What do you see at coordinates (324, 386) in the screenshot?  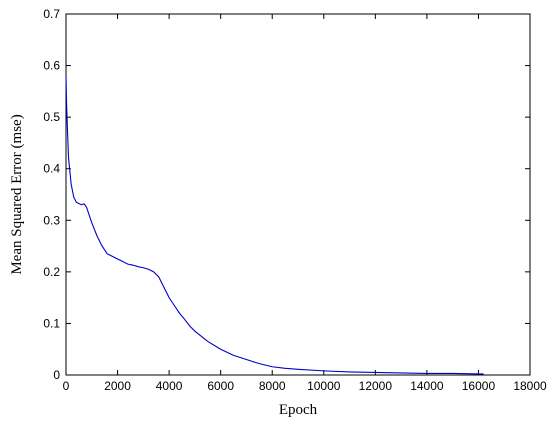 I see `x-tick-label: 10000` at bounding box center [324, 386].